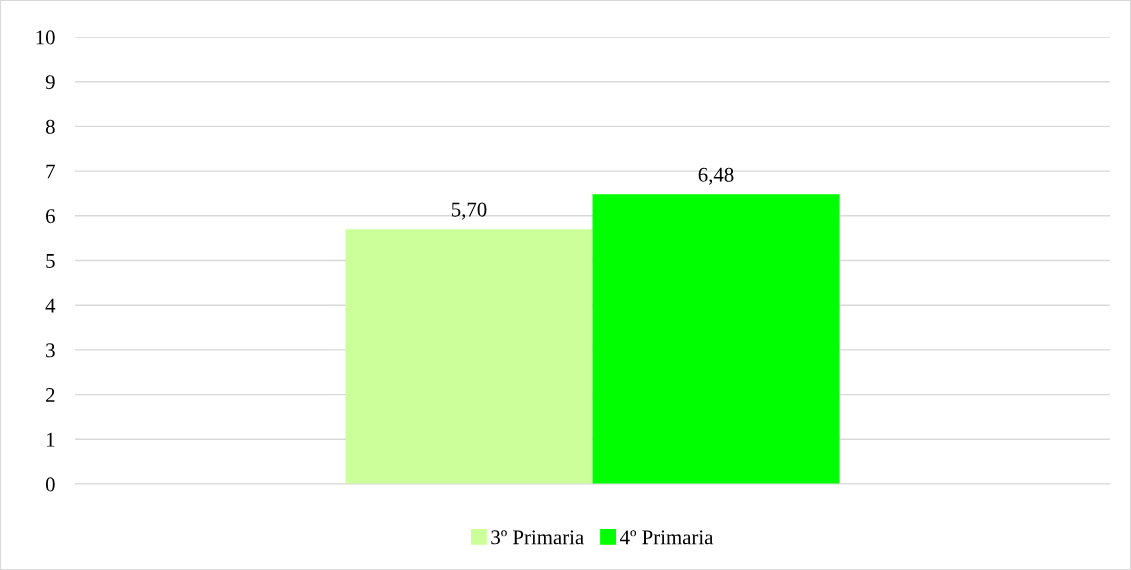 The height and width of the screenshot is (570, 1131). What do you see at coordinates (50, 216) in the screenshot?
I see `y-tick-label: 6` at bounding box center [50, 216].